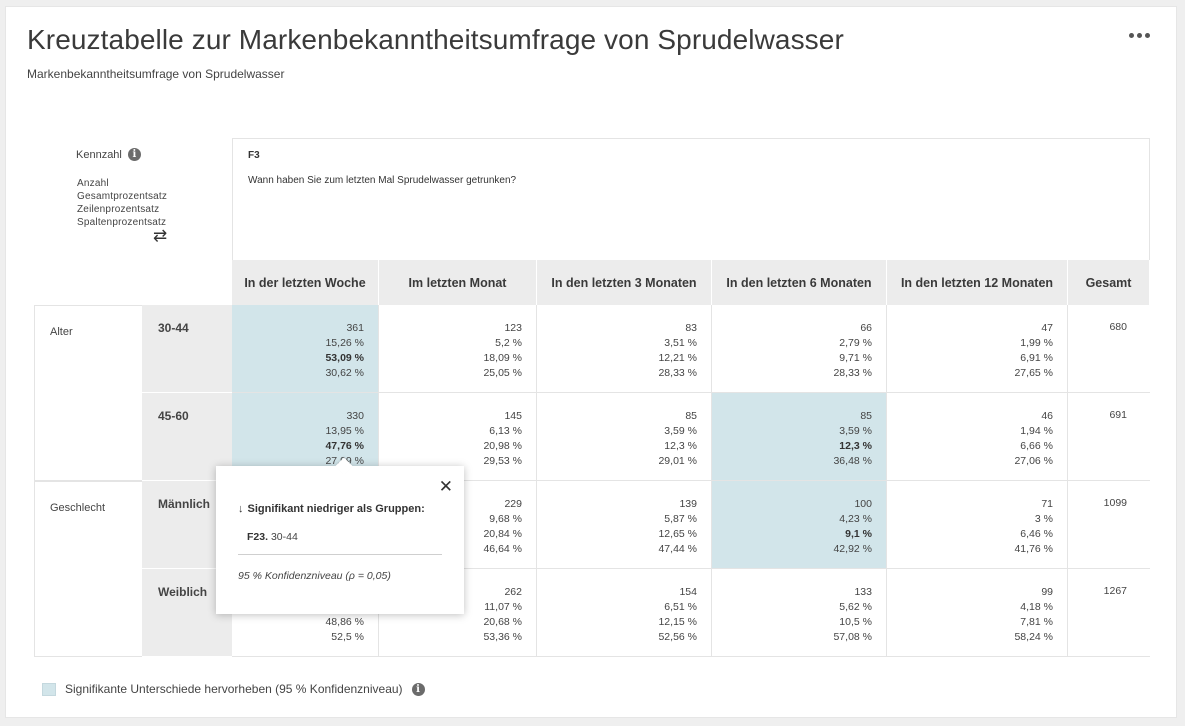 The image size is (1185, 726). I want to click on metric-item: Gesamtprozentsatz, so click(122, 196).